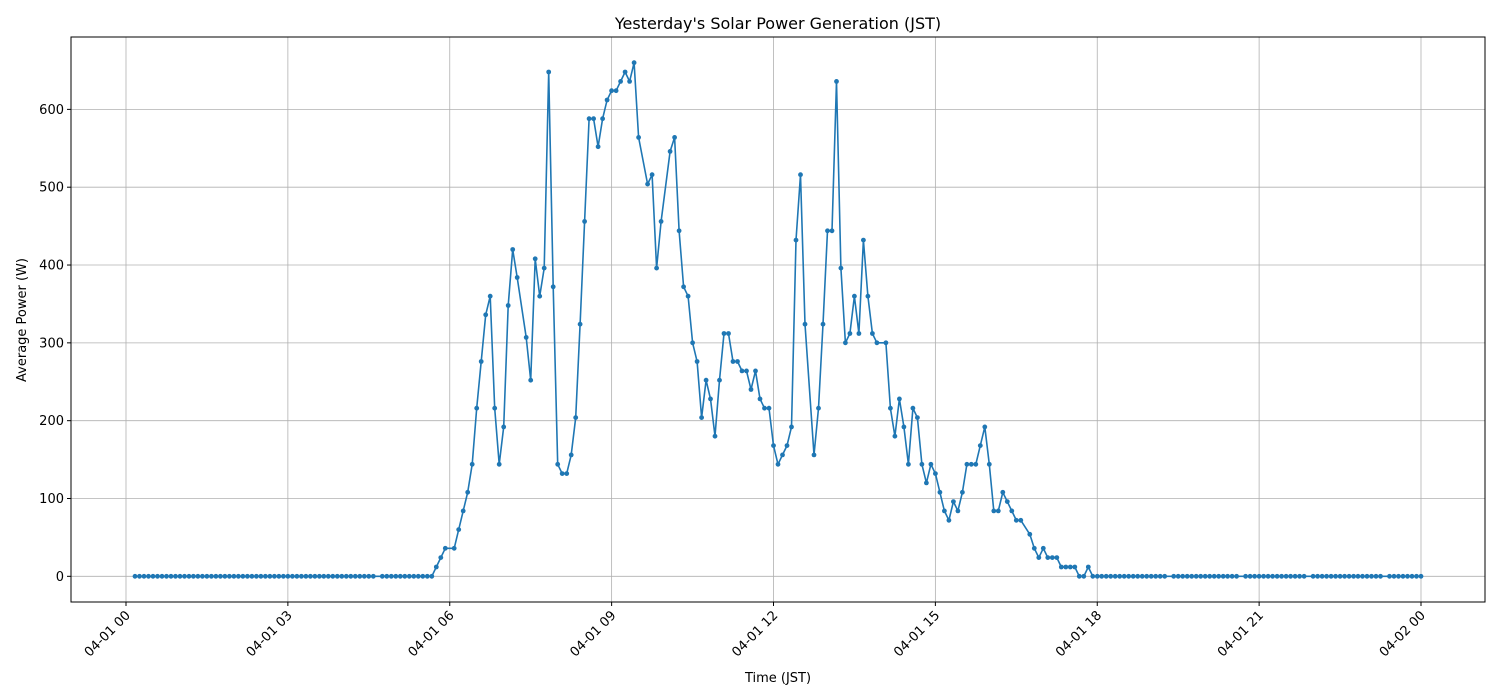 The height and width of the screenshot is (700, 1500). What do you see at coordinates (777, 678) in the screenshot?
I see `x-axis-label: Time (JST)` at bounding box center [777, 678].